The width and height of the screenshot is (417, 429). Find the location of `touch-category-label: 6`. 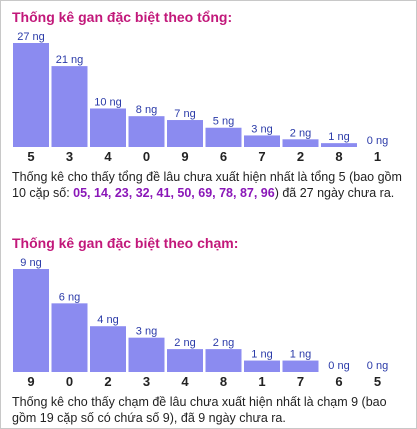

touch-category-label: 6 is located at coordinates (338, 381).